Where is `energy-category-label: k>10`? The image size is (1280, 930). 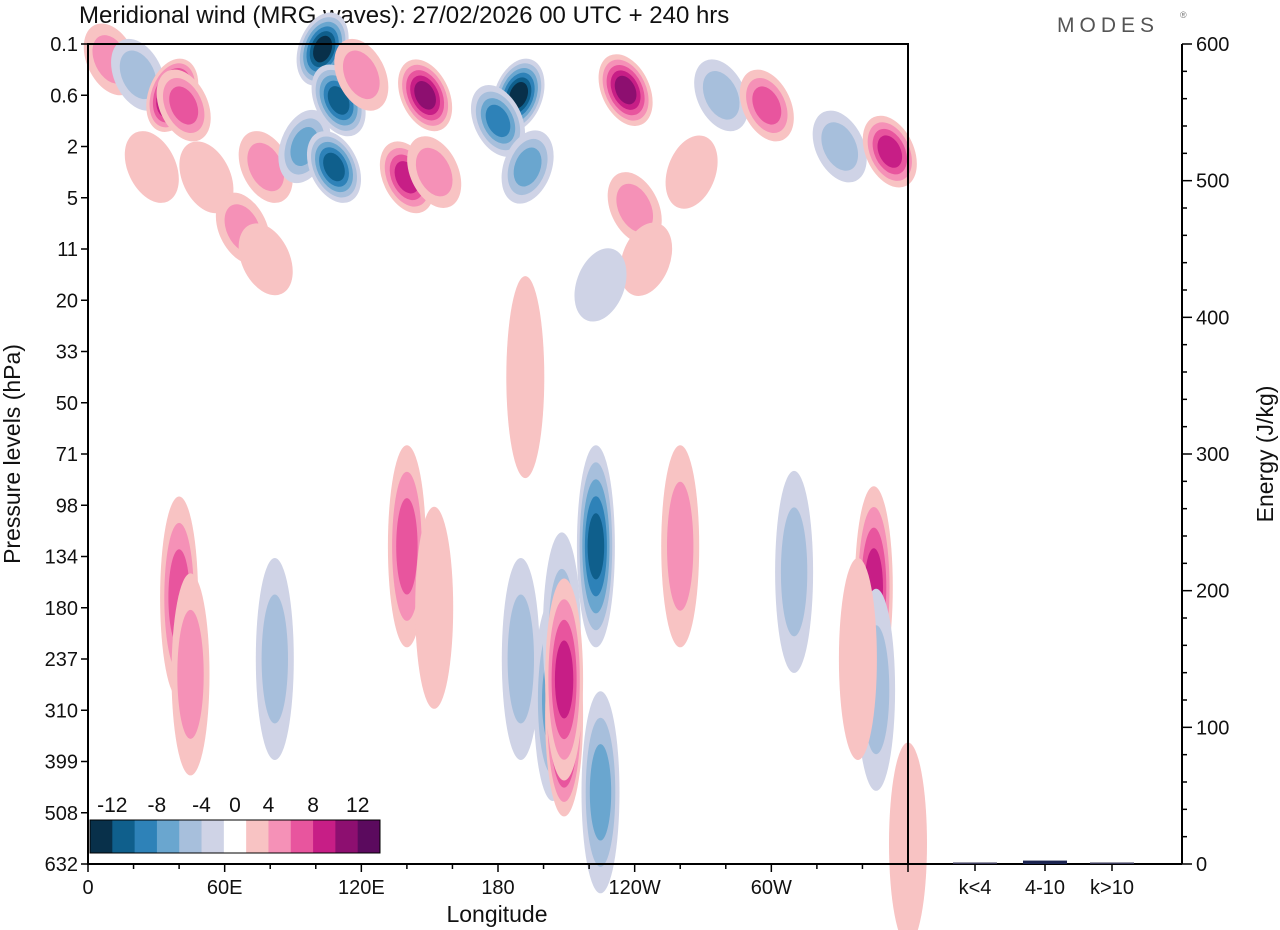
energy-category-label: k>10 is located at coordinates (1112, 888).